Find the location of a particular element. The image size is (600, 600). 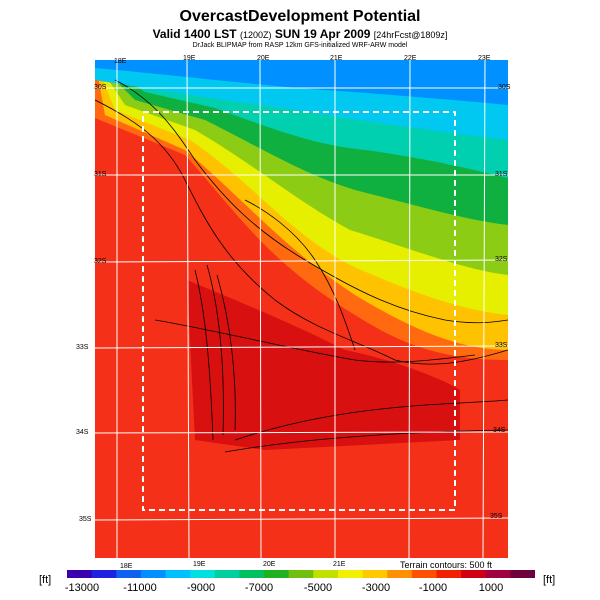

lon-label-top-18e: 18E is located at coordinates (120, 61).